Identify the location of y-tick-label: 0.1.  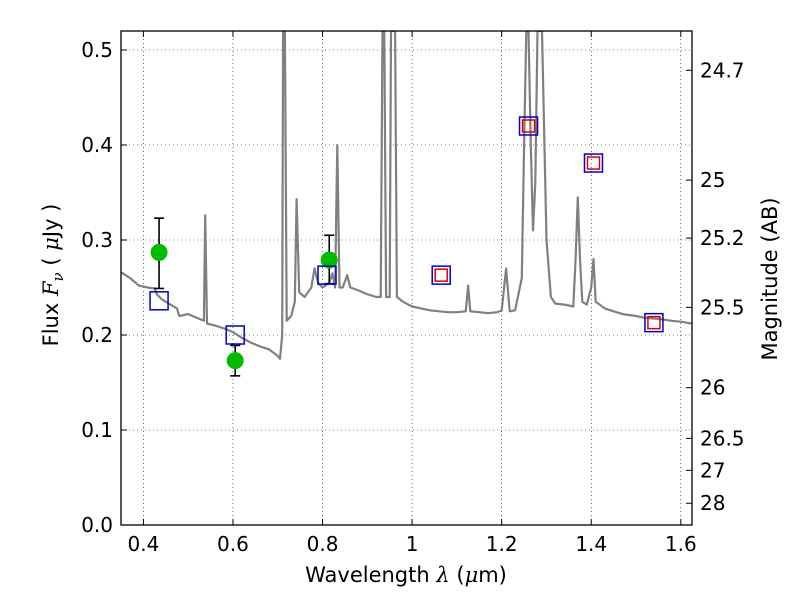
(97, 430).